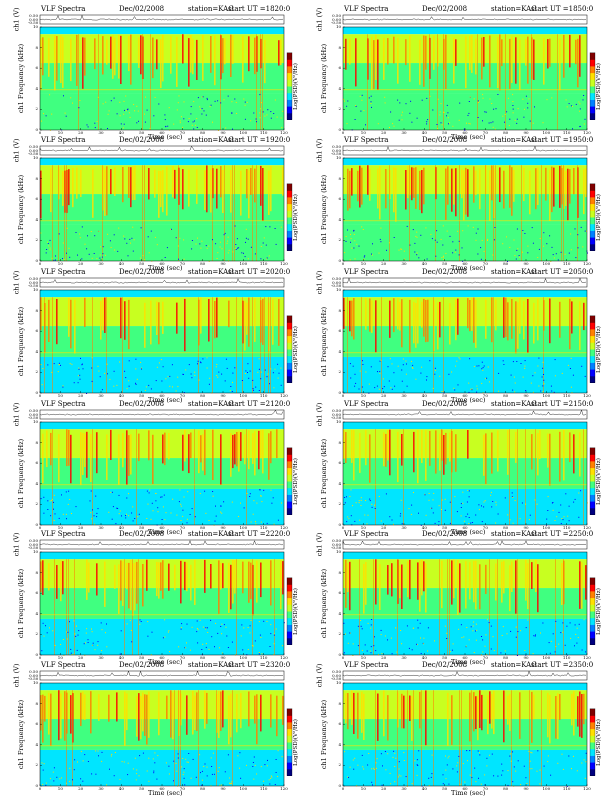  I want to click on spectrogram-svg, so click(469, 203).